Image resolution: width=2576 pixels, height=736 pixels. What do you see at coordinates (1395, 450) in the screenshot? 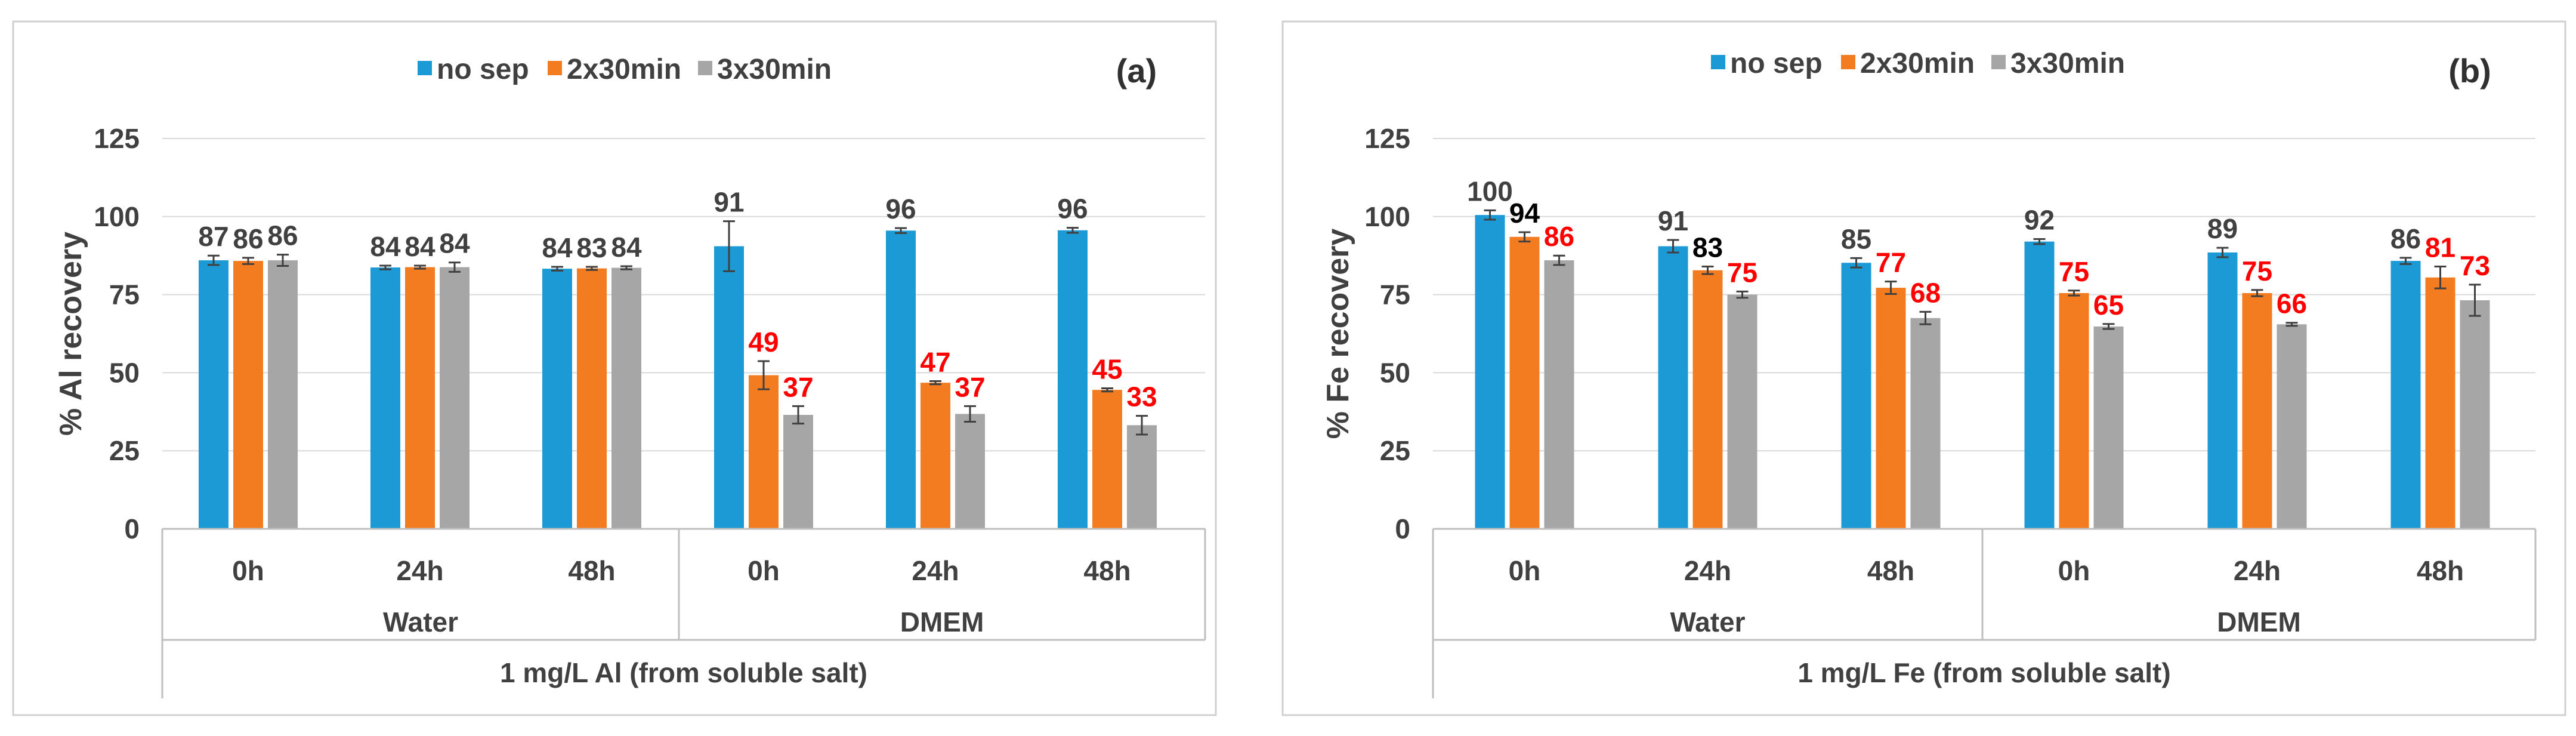
I see `y-tick-label: 25` at bounding box center [1395, 450].